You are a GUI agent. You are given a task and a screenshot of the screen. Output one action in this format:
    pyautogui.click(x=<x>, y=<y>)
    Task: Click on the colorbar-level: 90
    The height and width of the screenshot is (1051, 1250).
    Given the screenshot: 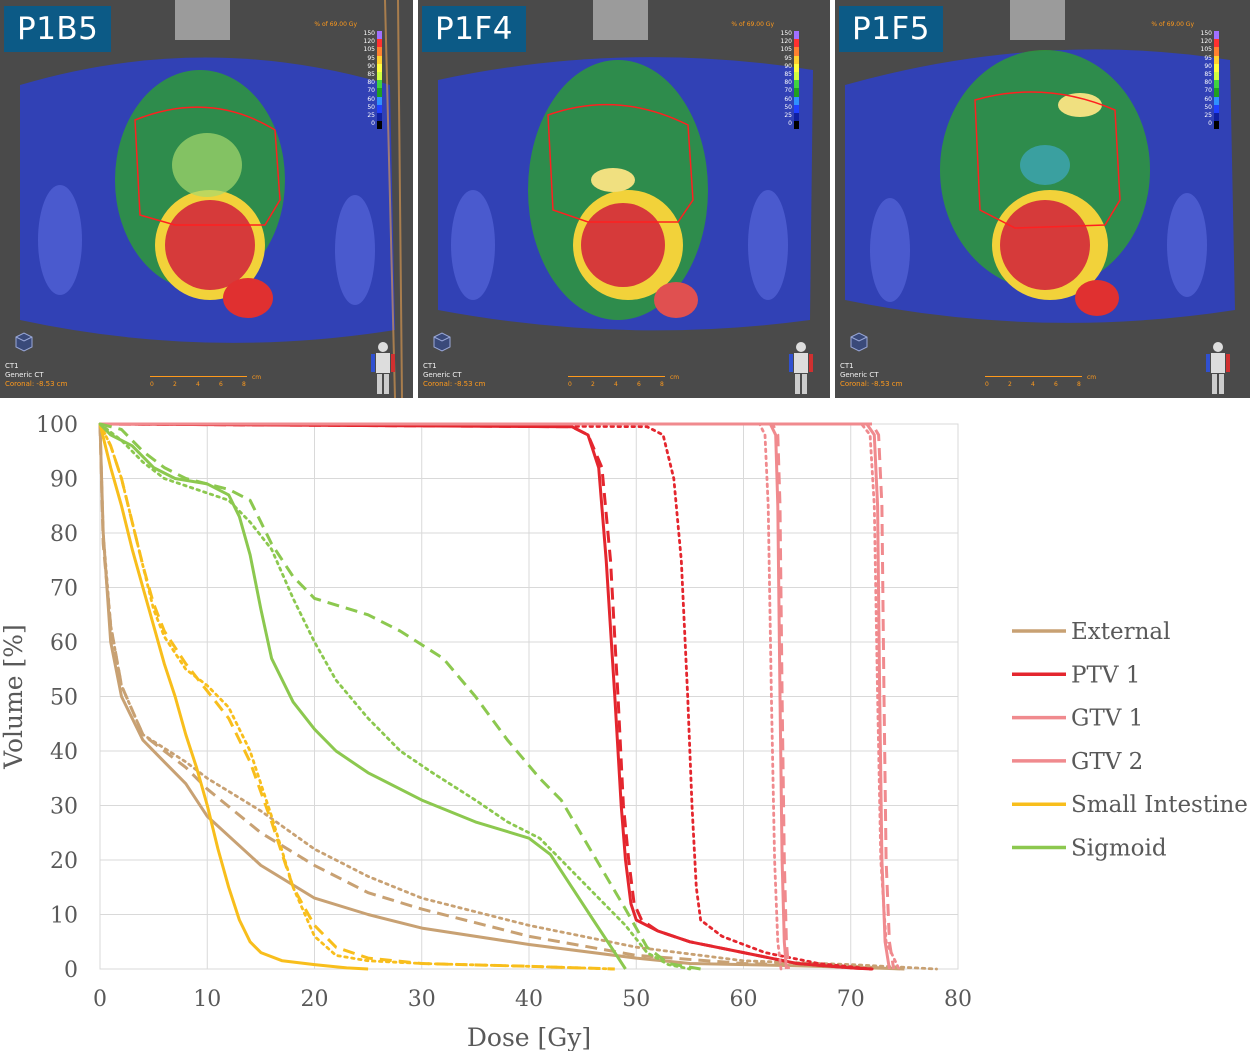 What is the action you would take?
    pyautogui.click(x=371, y=66)
    